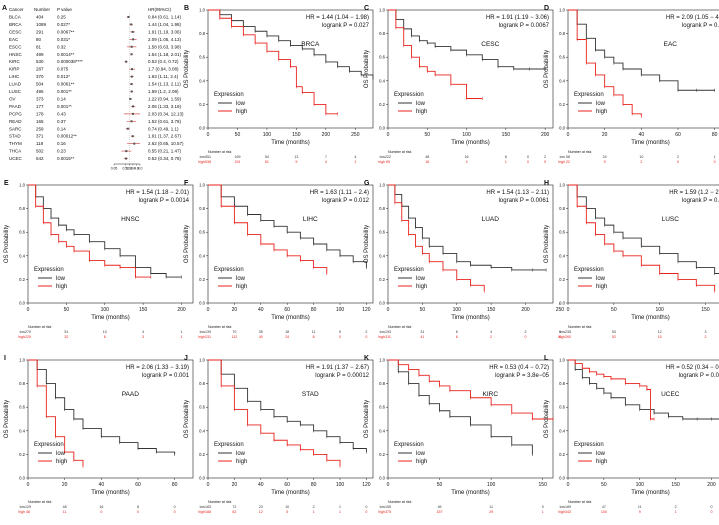 The image size is (719, 525). I want to click on cancer-name: CESC, so click(490, 44).